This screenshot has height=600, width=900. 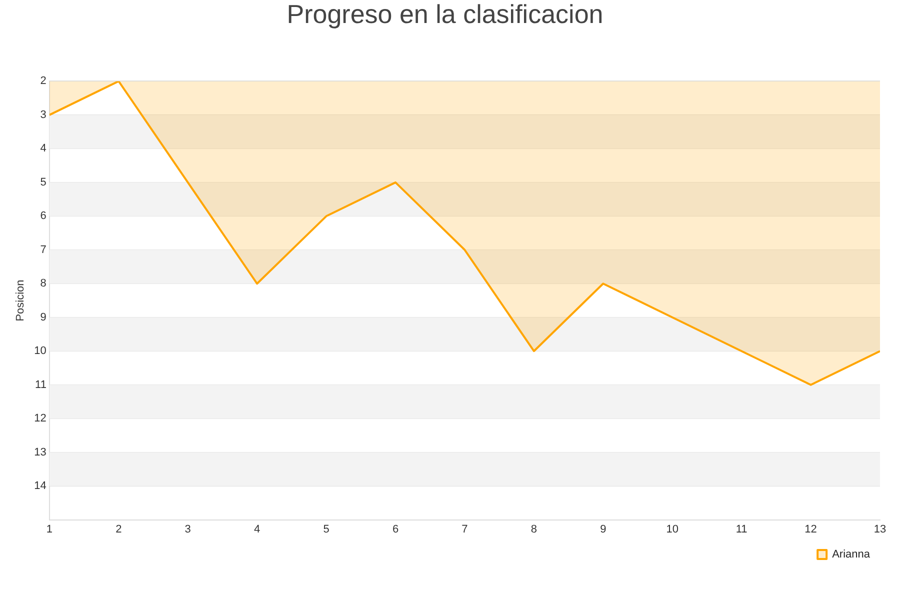 What do you see at coordinates (40, 452) in the screenshot?
I see `y-tick-label: 13` at bounding box center [40, 452].